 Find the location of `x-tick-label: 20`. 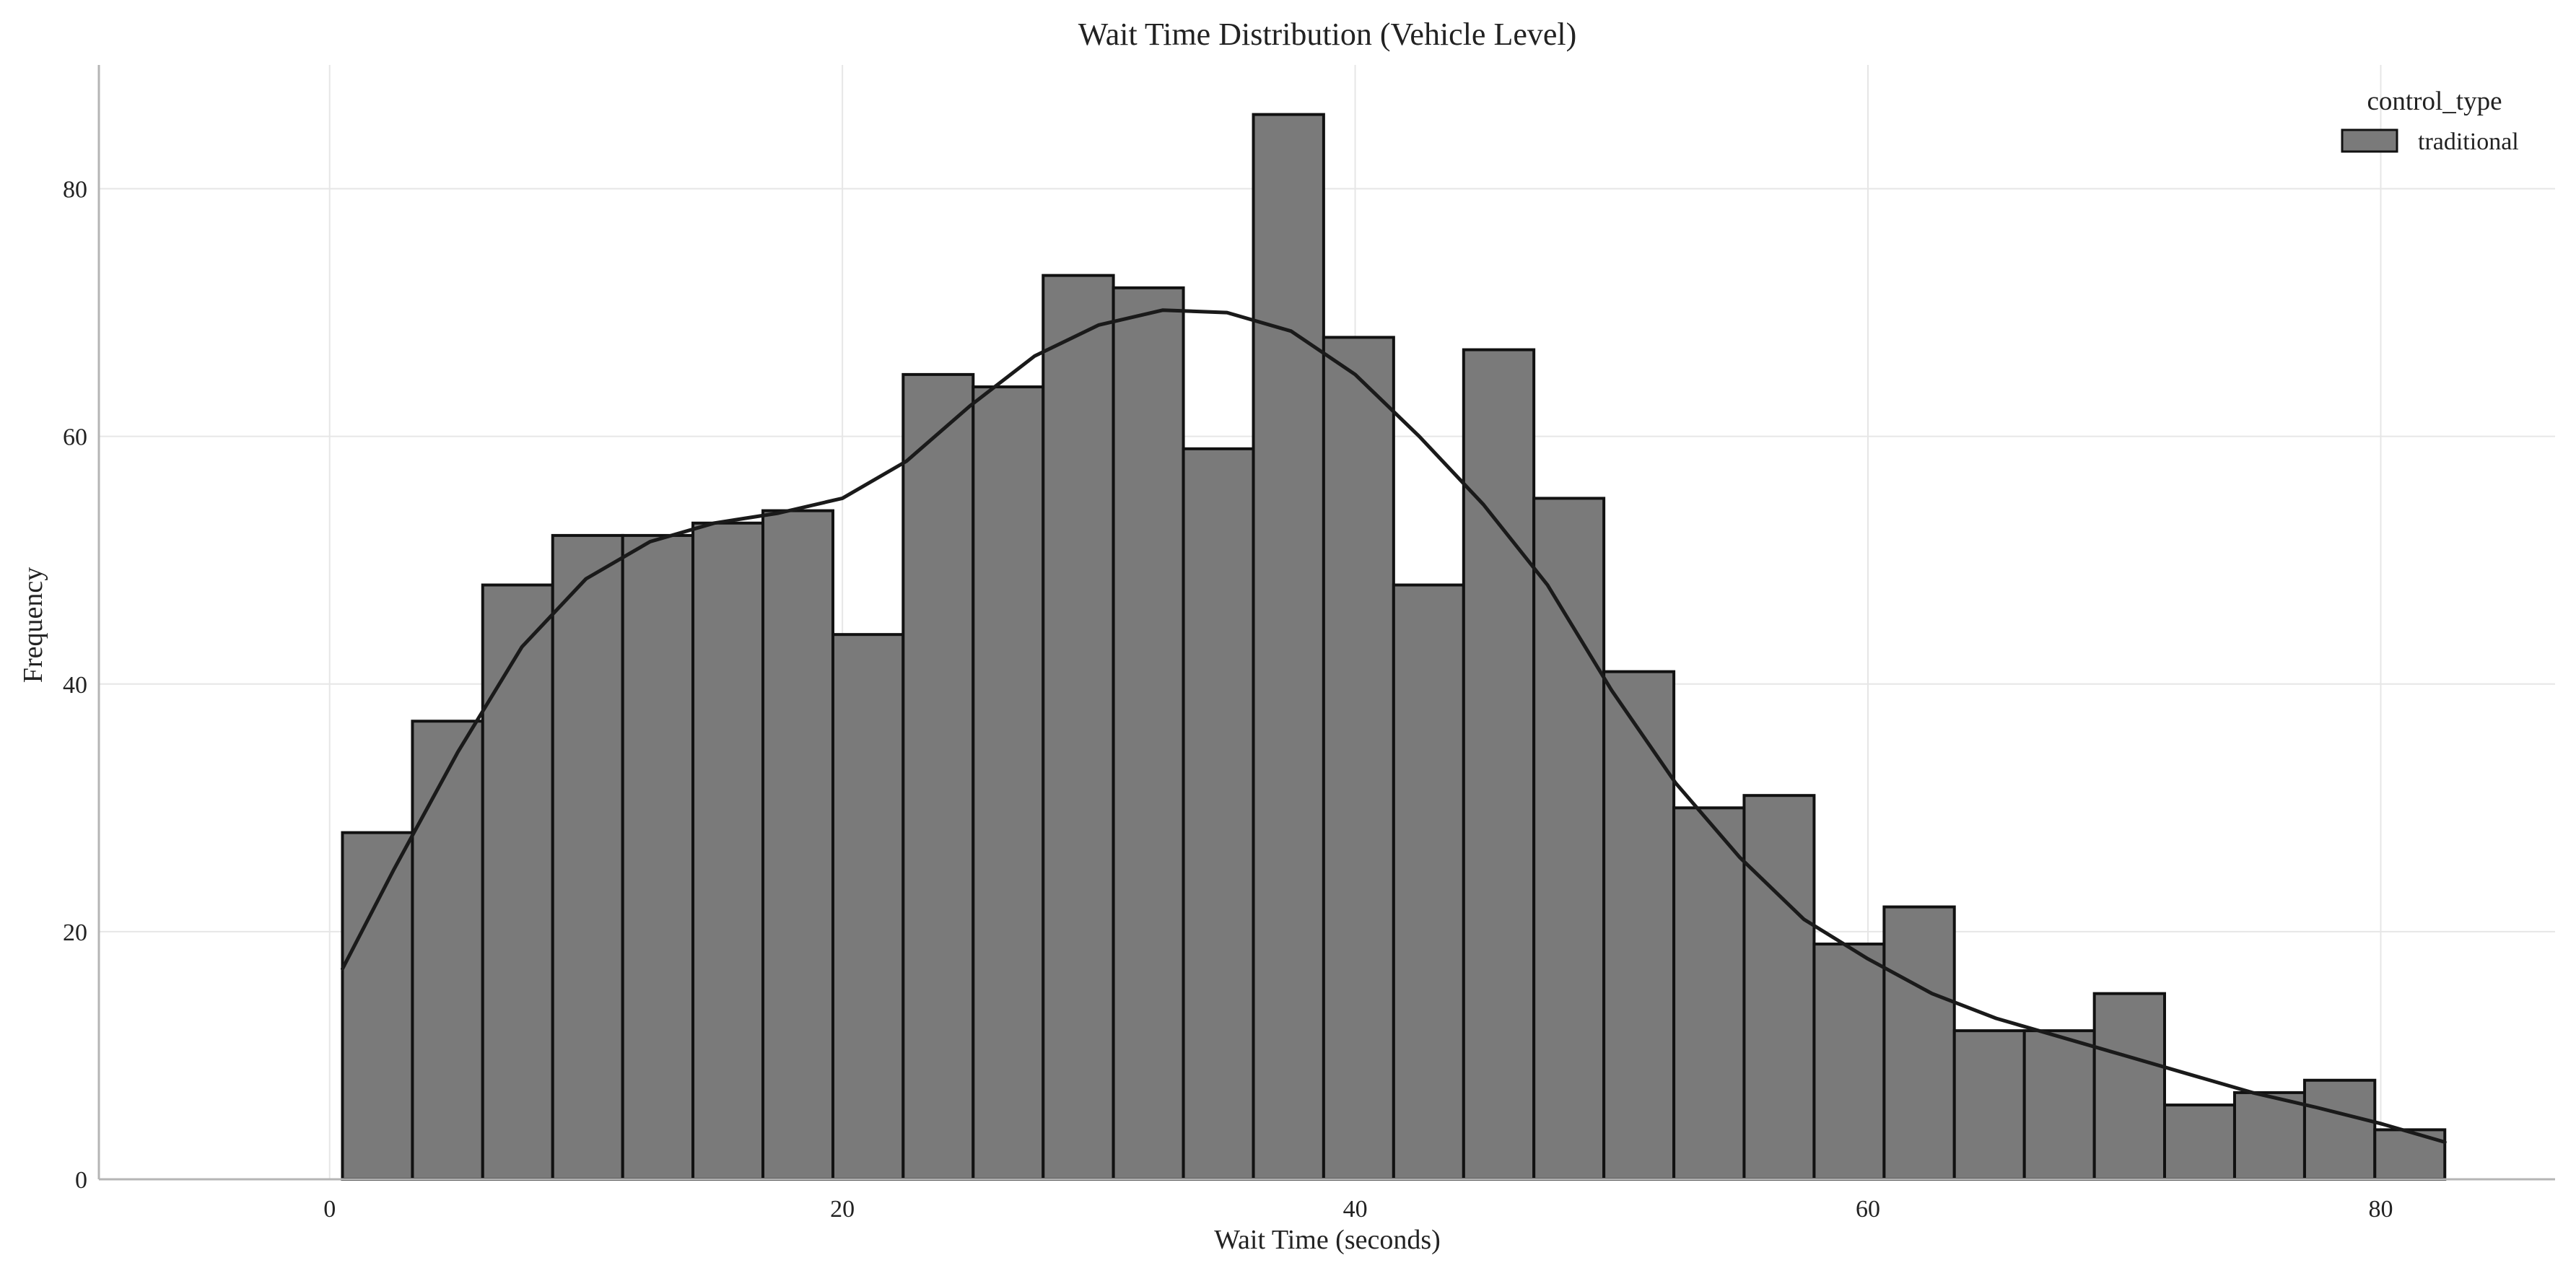

x-tick-label: 20 is located at coordinates (842, 1209).